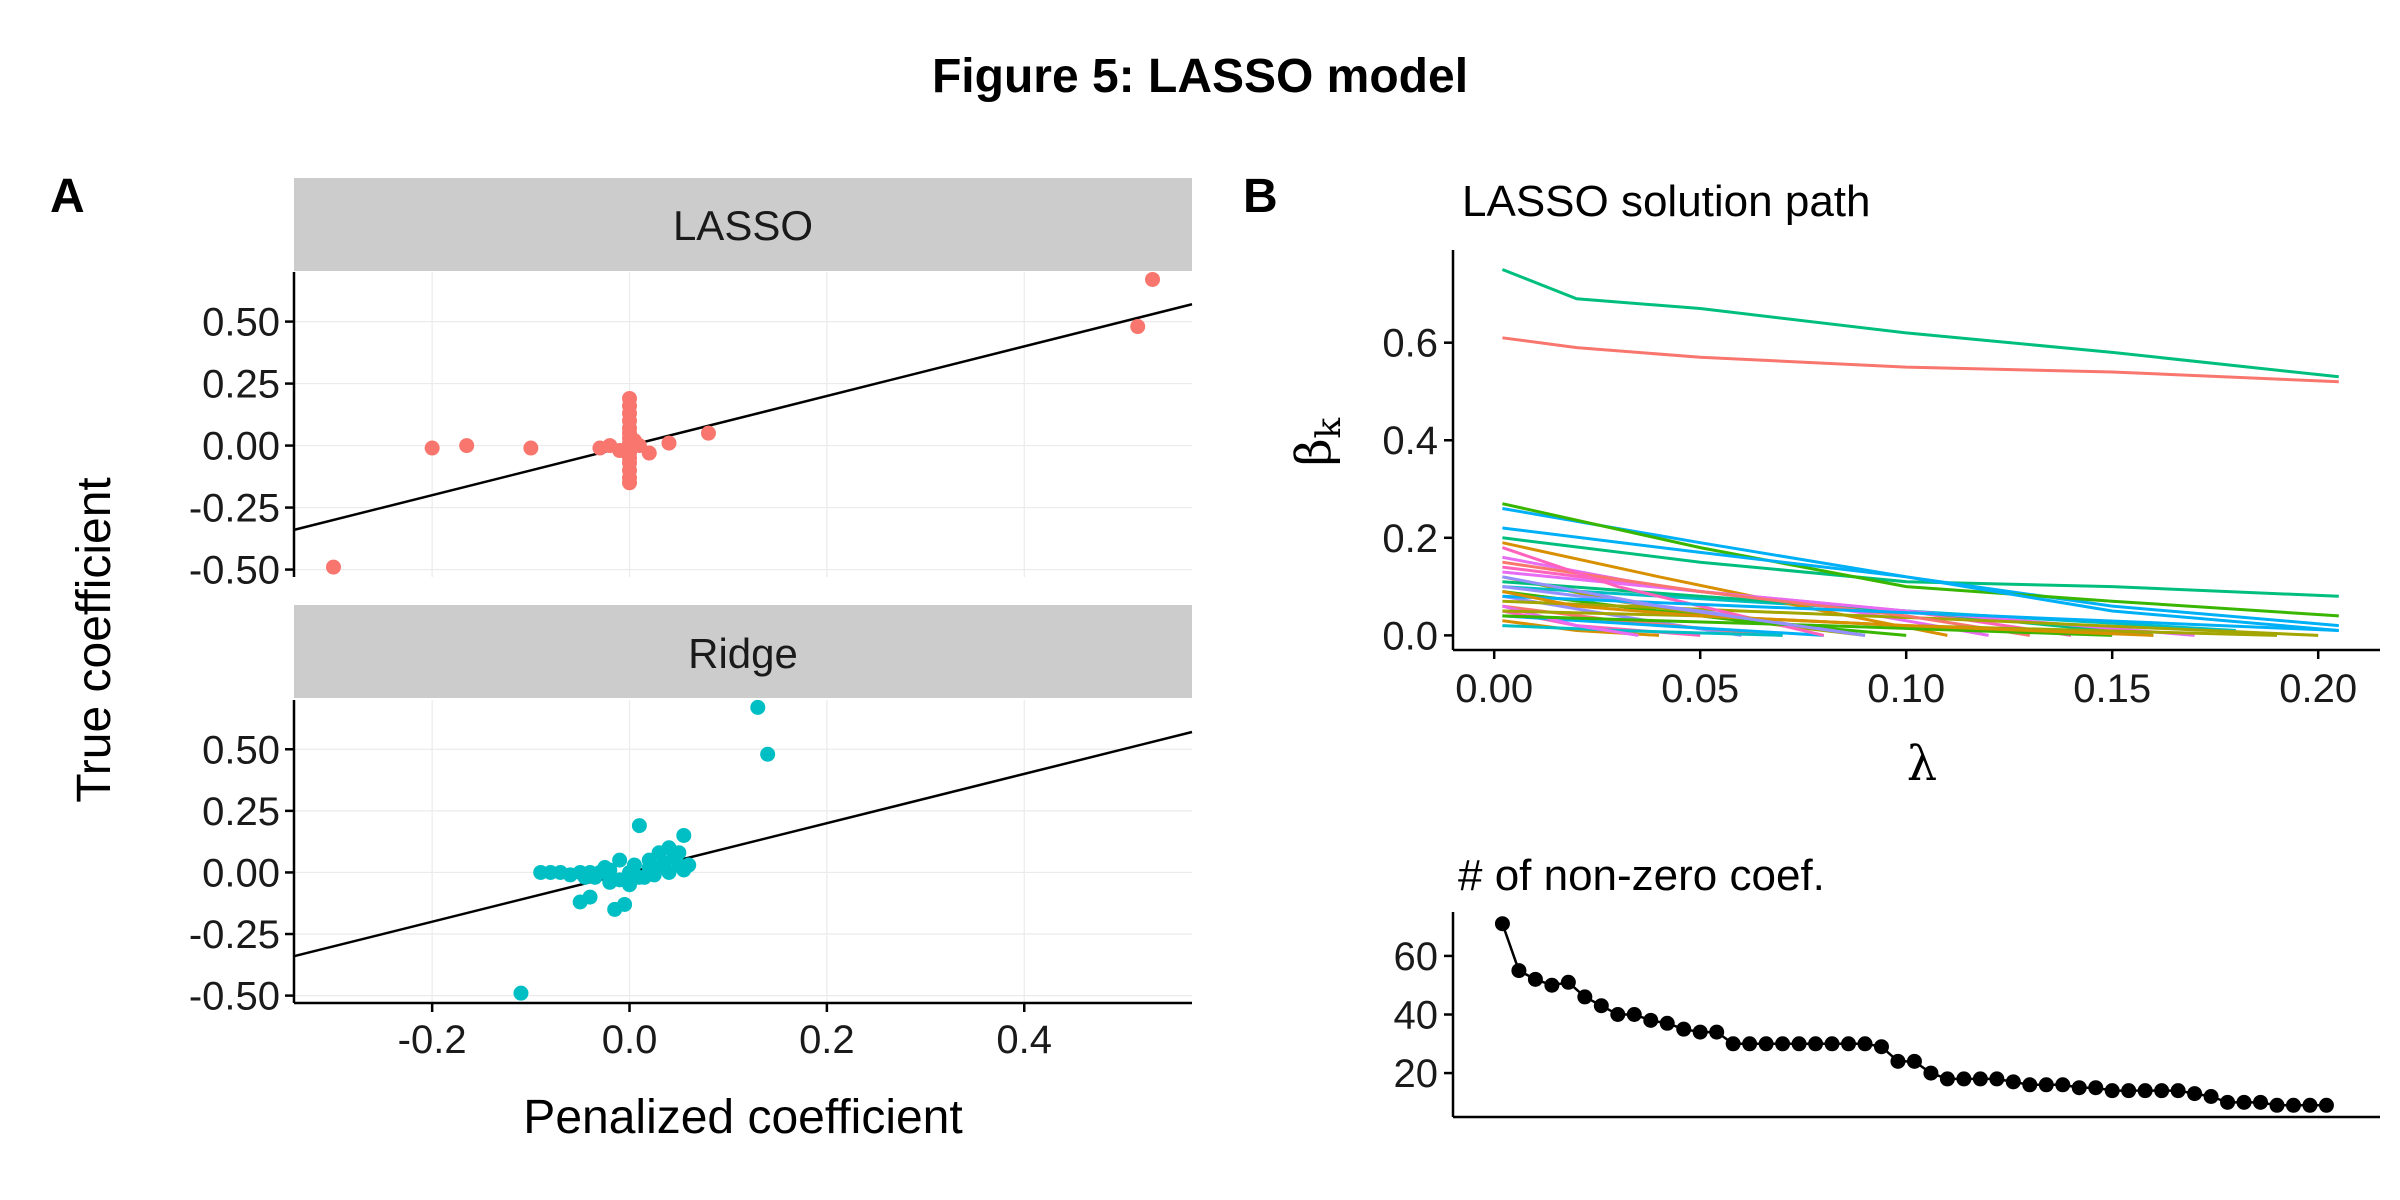  I want to click on strip-lasso-label: LASSO, so click(743, 225).